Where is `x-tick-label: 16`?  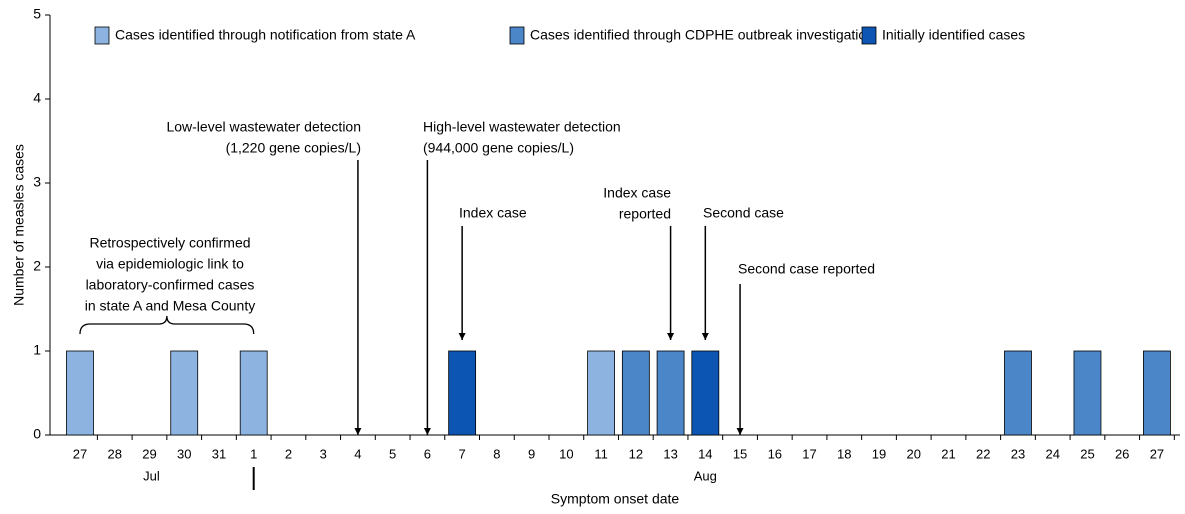 x-tick-label: 16 is located at coordinates (775, 453).